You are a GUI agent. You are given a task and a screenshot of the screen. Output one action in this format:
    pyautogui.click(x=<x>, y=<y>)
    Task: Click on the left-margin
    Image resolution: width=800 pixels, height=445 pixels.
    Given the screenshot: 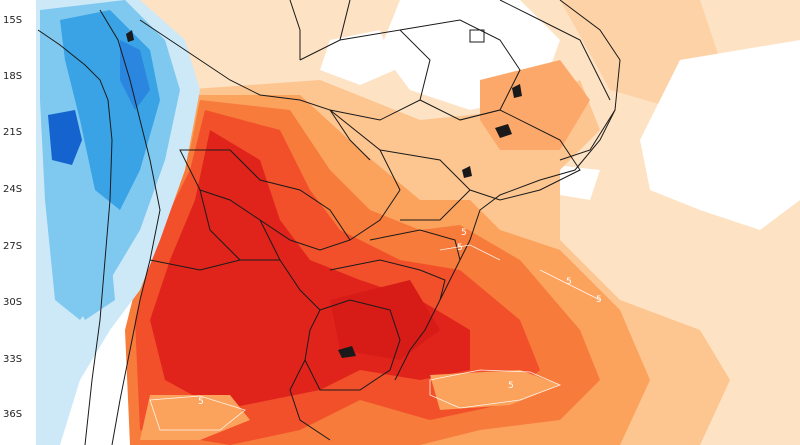 What is the action you would take?
    pyautogui.click(x=18, y=222)
    